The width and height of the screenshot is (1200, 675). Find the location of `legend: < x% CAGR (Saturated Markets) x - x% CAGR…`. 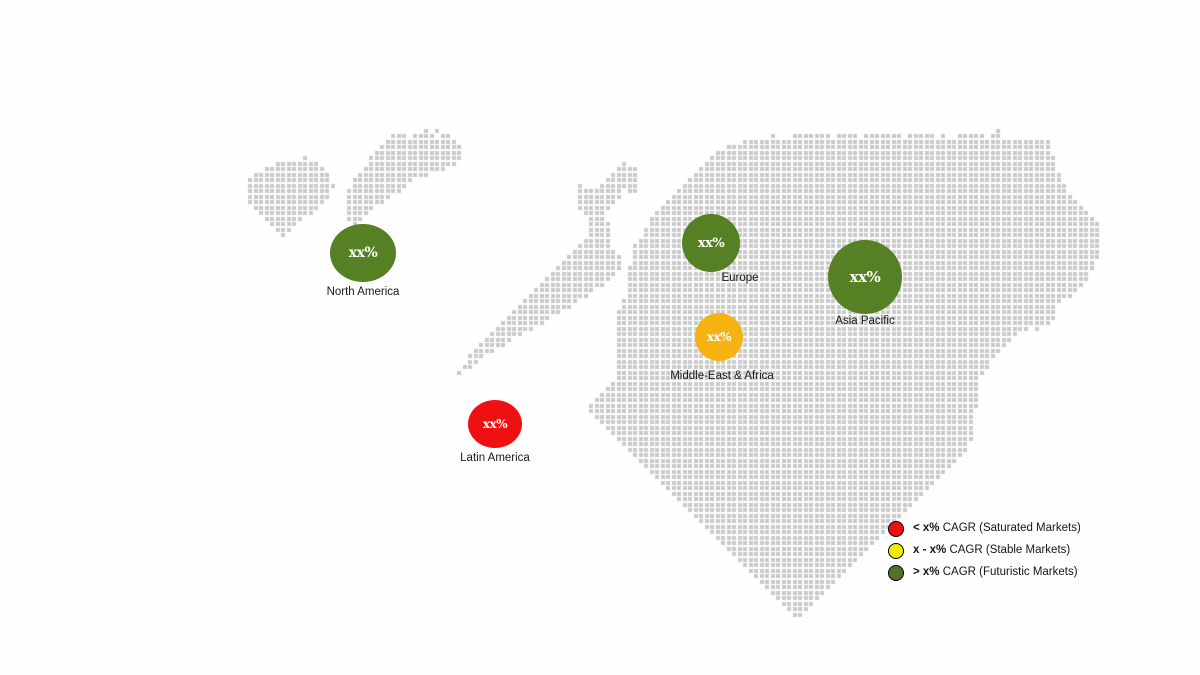

legend: < x% CAGR (Saturated Markets) x - x% CAGR… is located at coordinates (988, 551).